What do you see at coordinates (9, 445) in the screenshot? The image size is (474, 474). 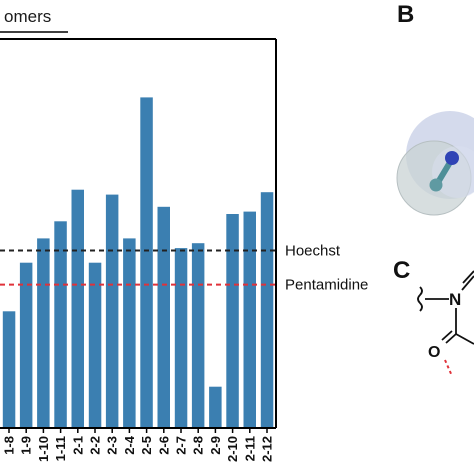 I see `x-tick-label-1-8: 1-8` at bounding box center [9, 445].